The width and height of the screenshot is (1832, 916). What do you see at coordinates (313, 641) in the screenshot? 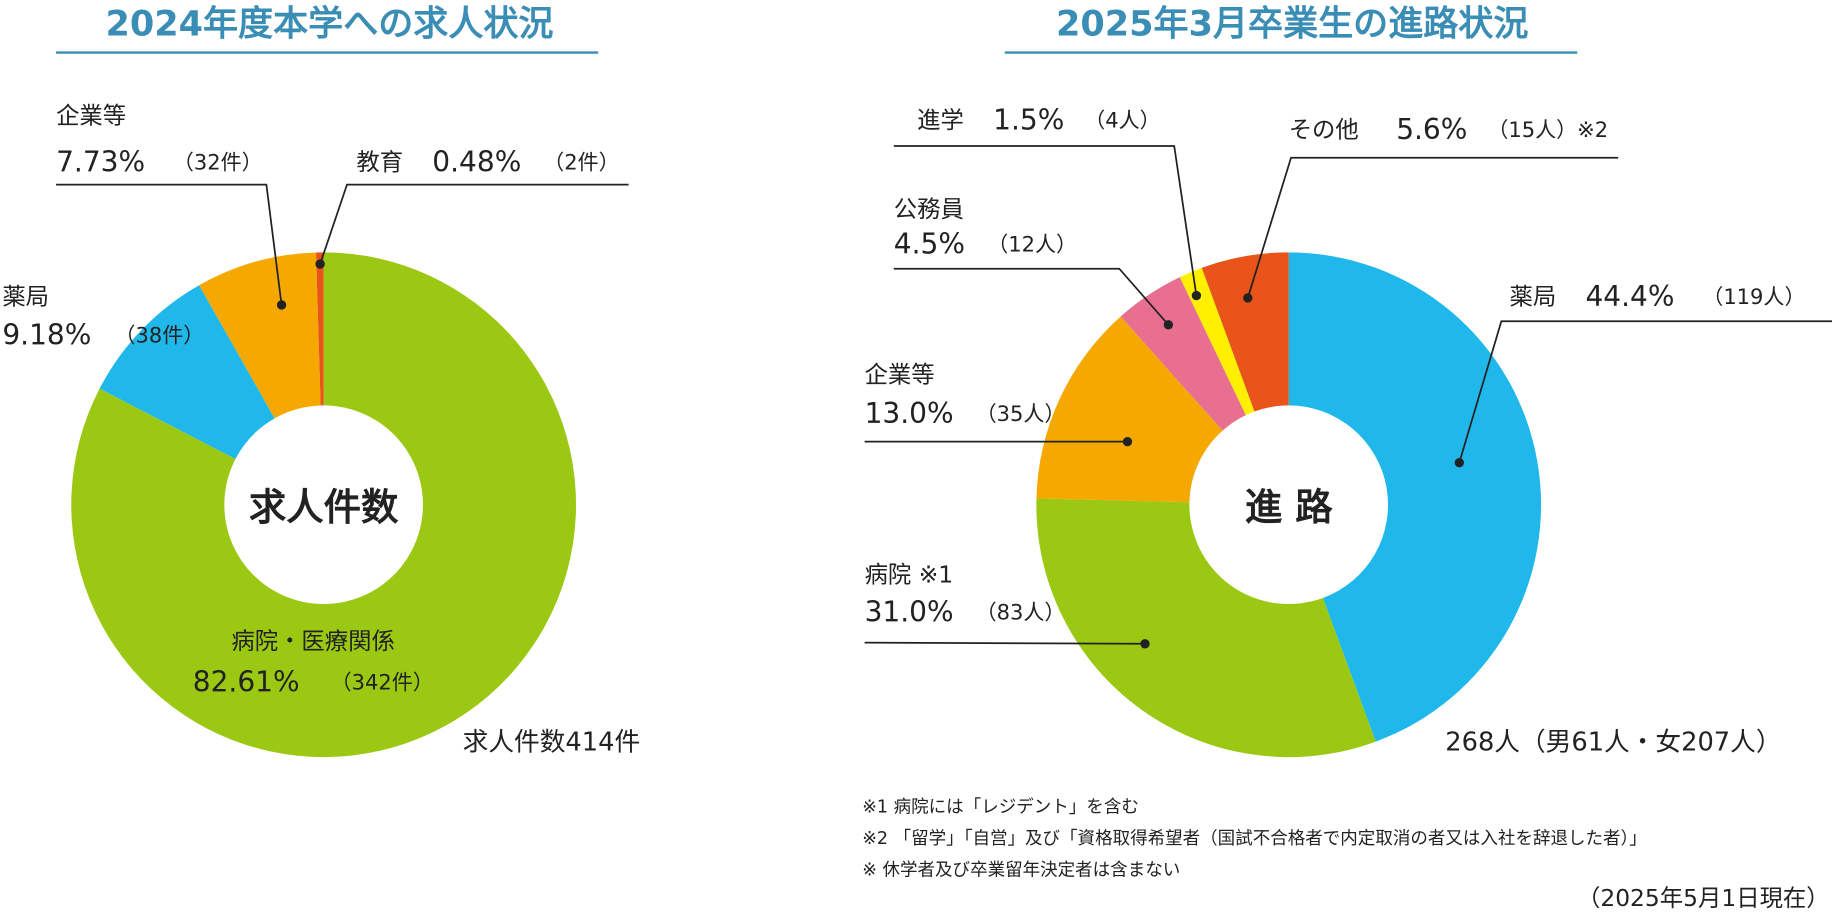
I see `slice-name: 病院・医療関係` at bounding box center [313, 641].